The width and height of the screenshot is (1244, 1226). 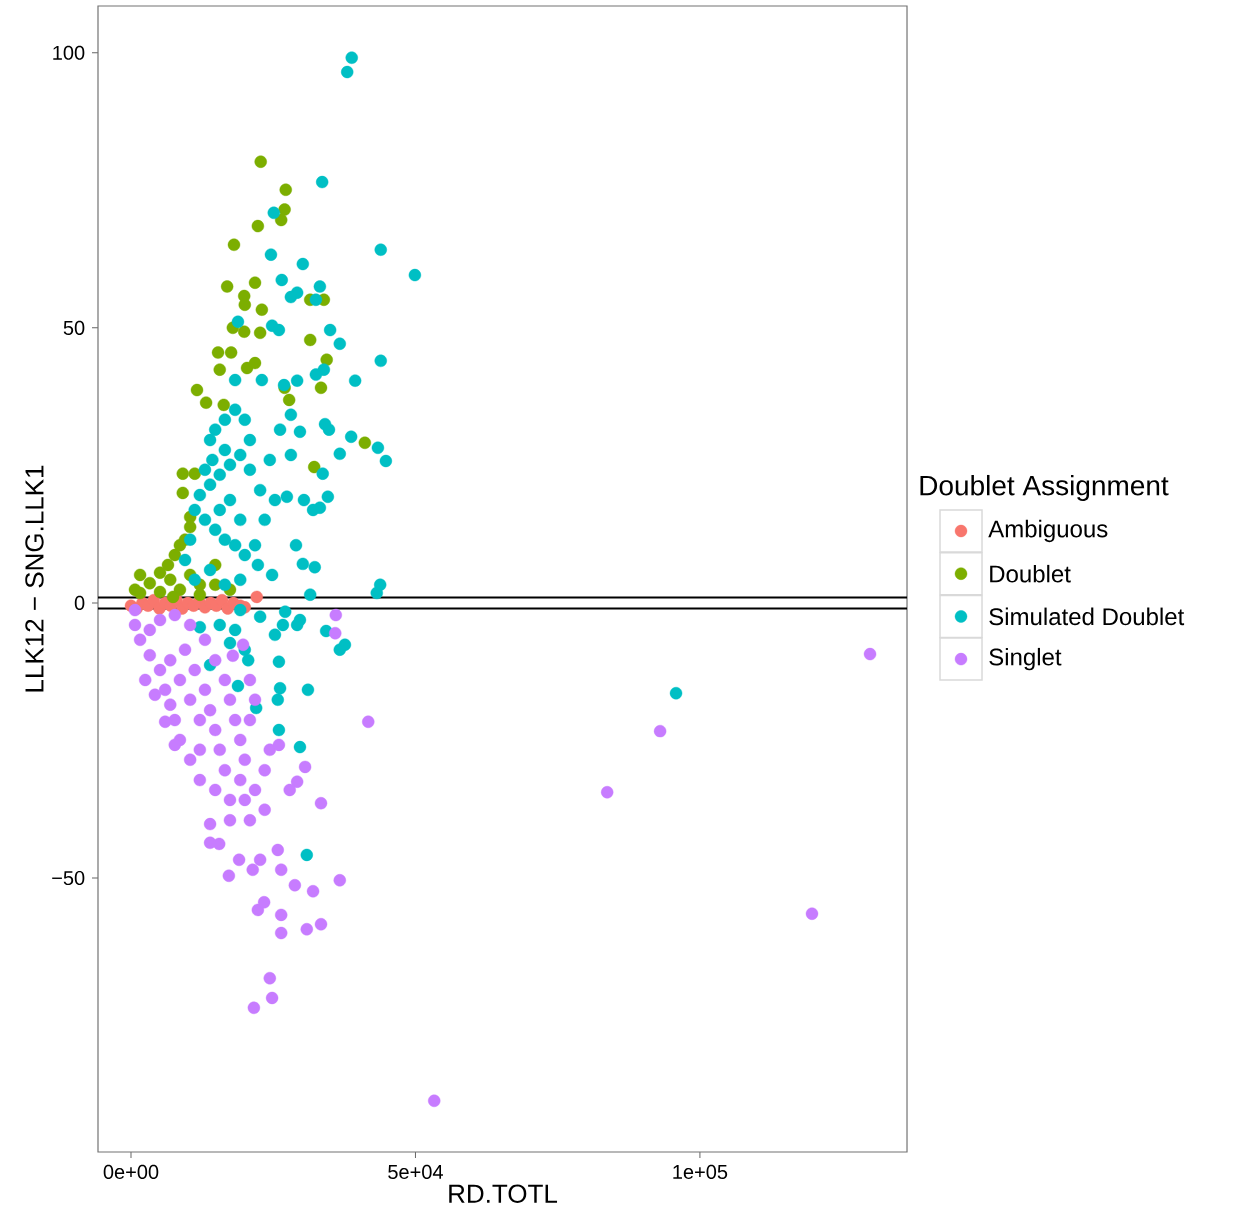 I want to click on y-tick-label: −50, so click(x=68, y=878).